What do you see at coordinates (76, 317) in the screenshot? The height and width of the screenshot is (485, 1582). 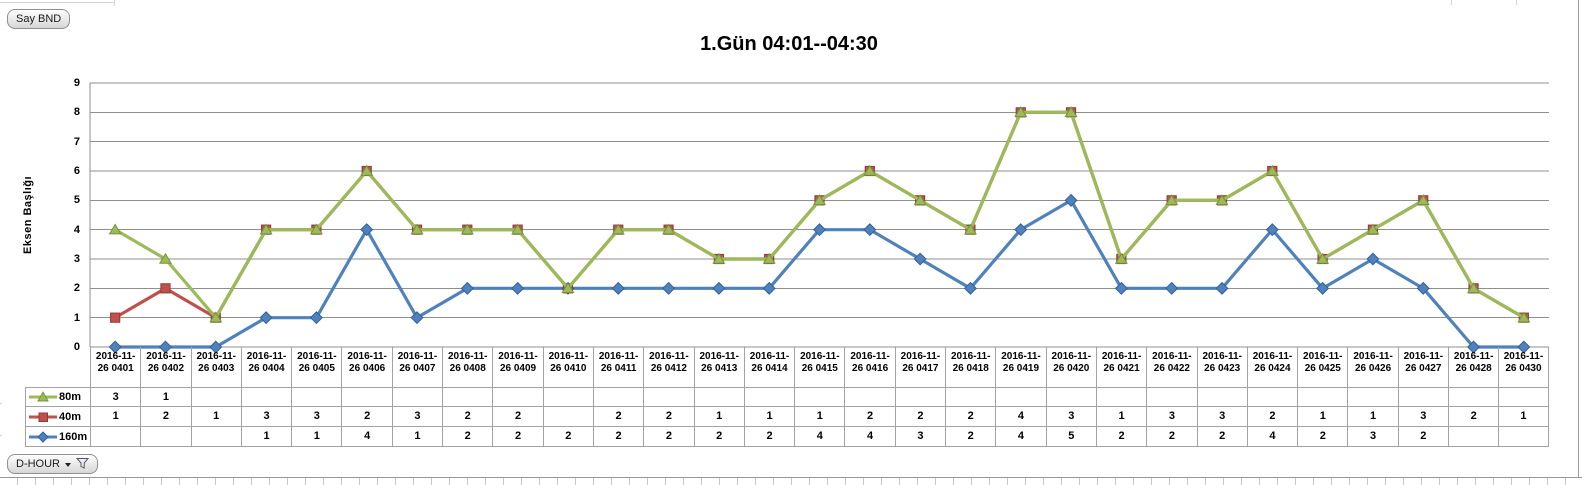 I see `y-tick-label: 1` at bounding box center [76, 317].